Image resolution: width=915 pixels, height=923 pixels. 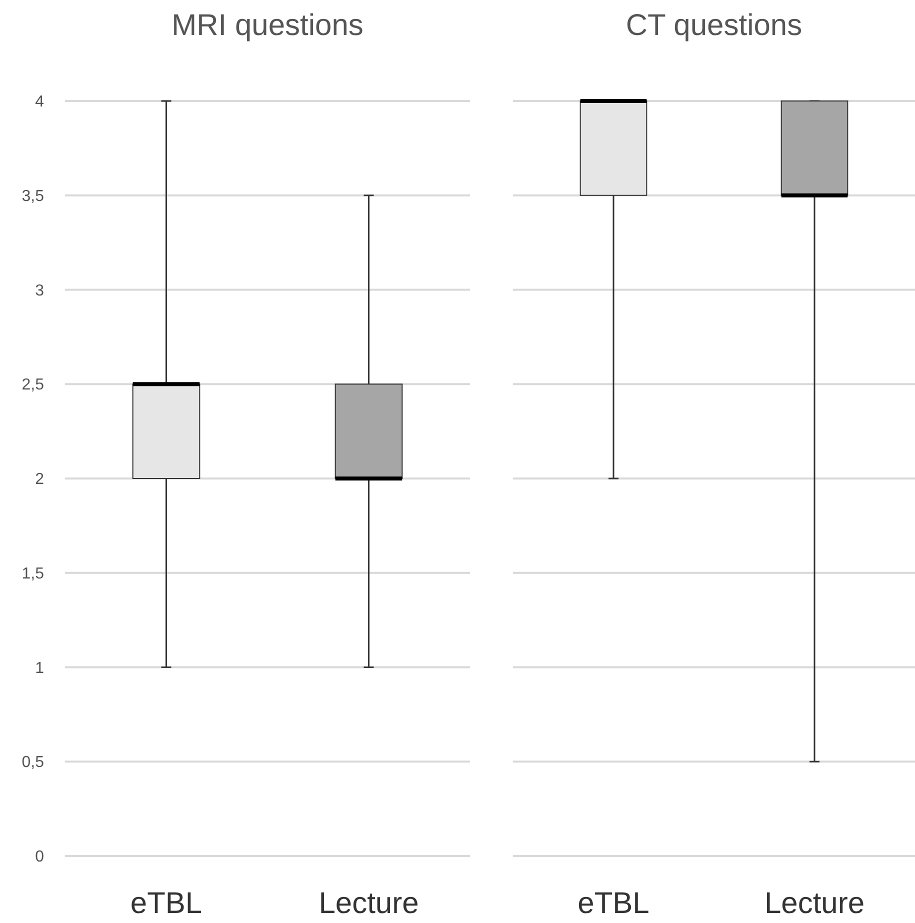 What do you see at coordinates (39, 479) in the screenshot?
I see `y-tick-label: 2` at bounding box center [39, 479].